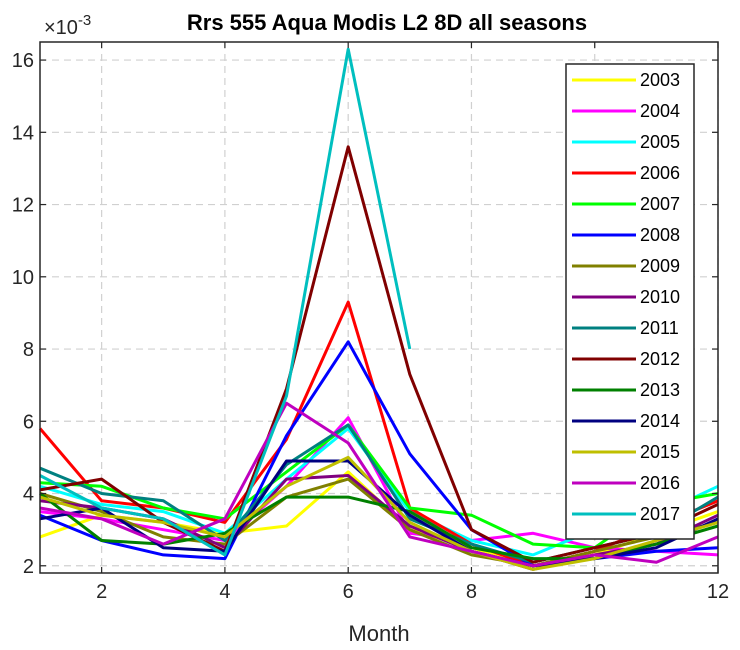 This screenshot has height=650, width=740. I want to click on legend-label-2008: 2008, so click(660, 235).